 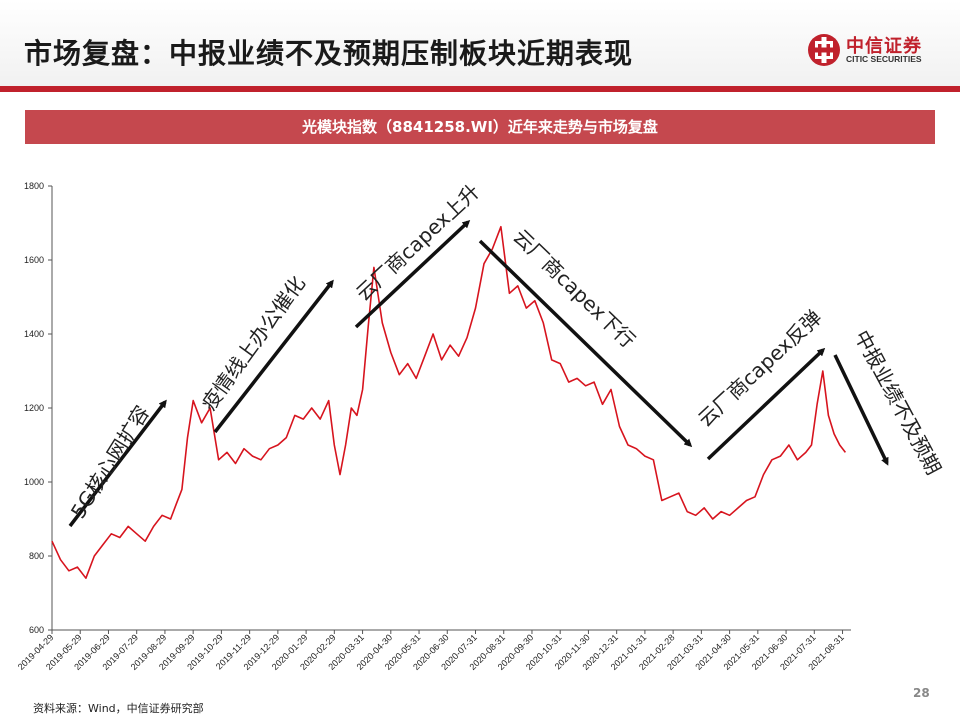 What do you see at coordinates (36, 556) in the screenshot?
I see `y-tick-label: 800` at bounding box center [36, 556].